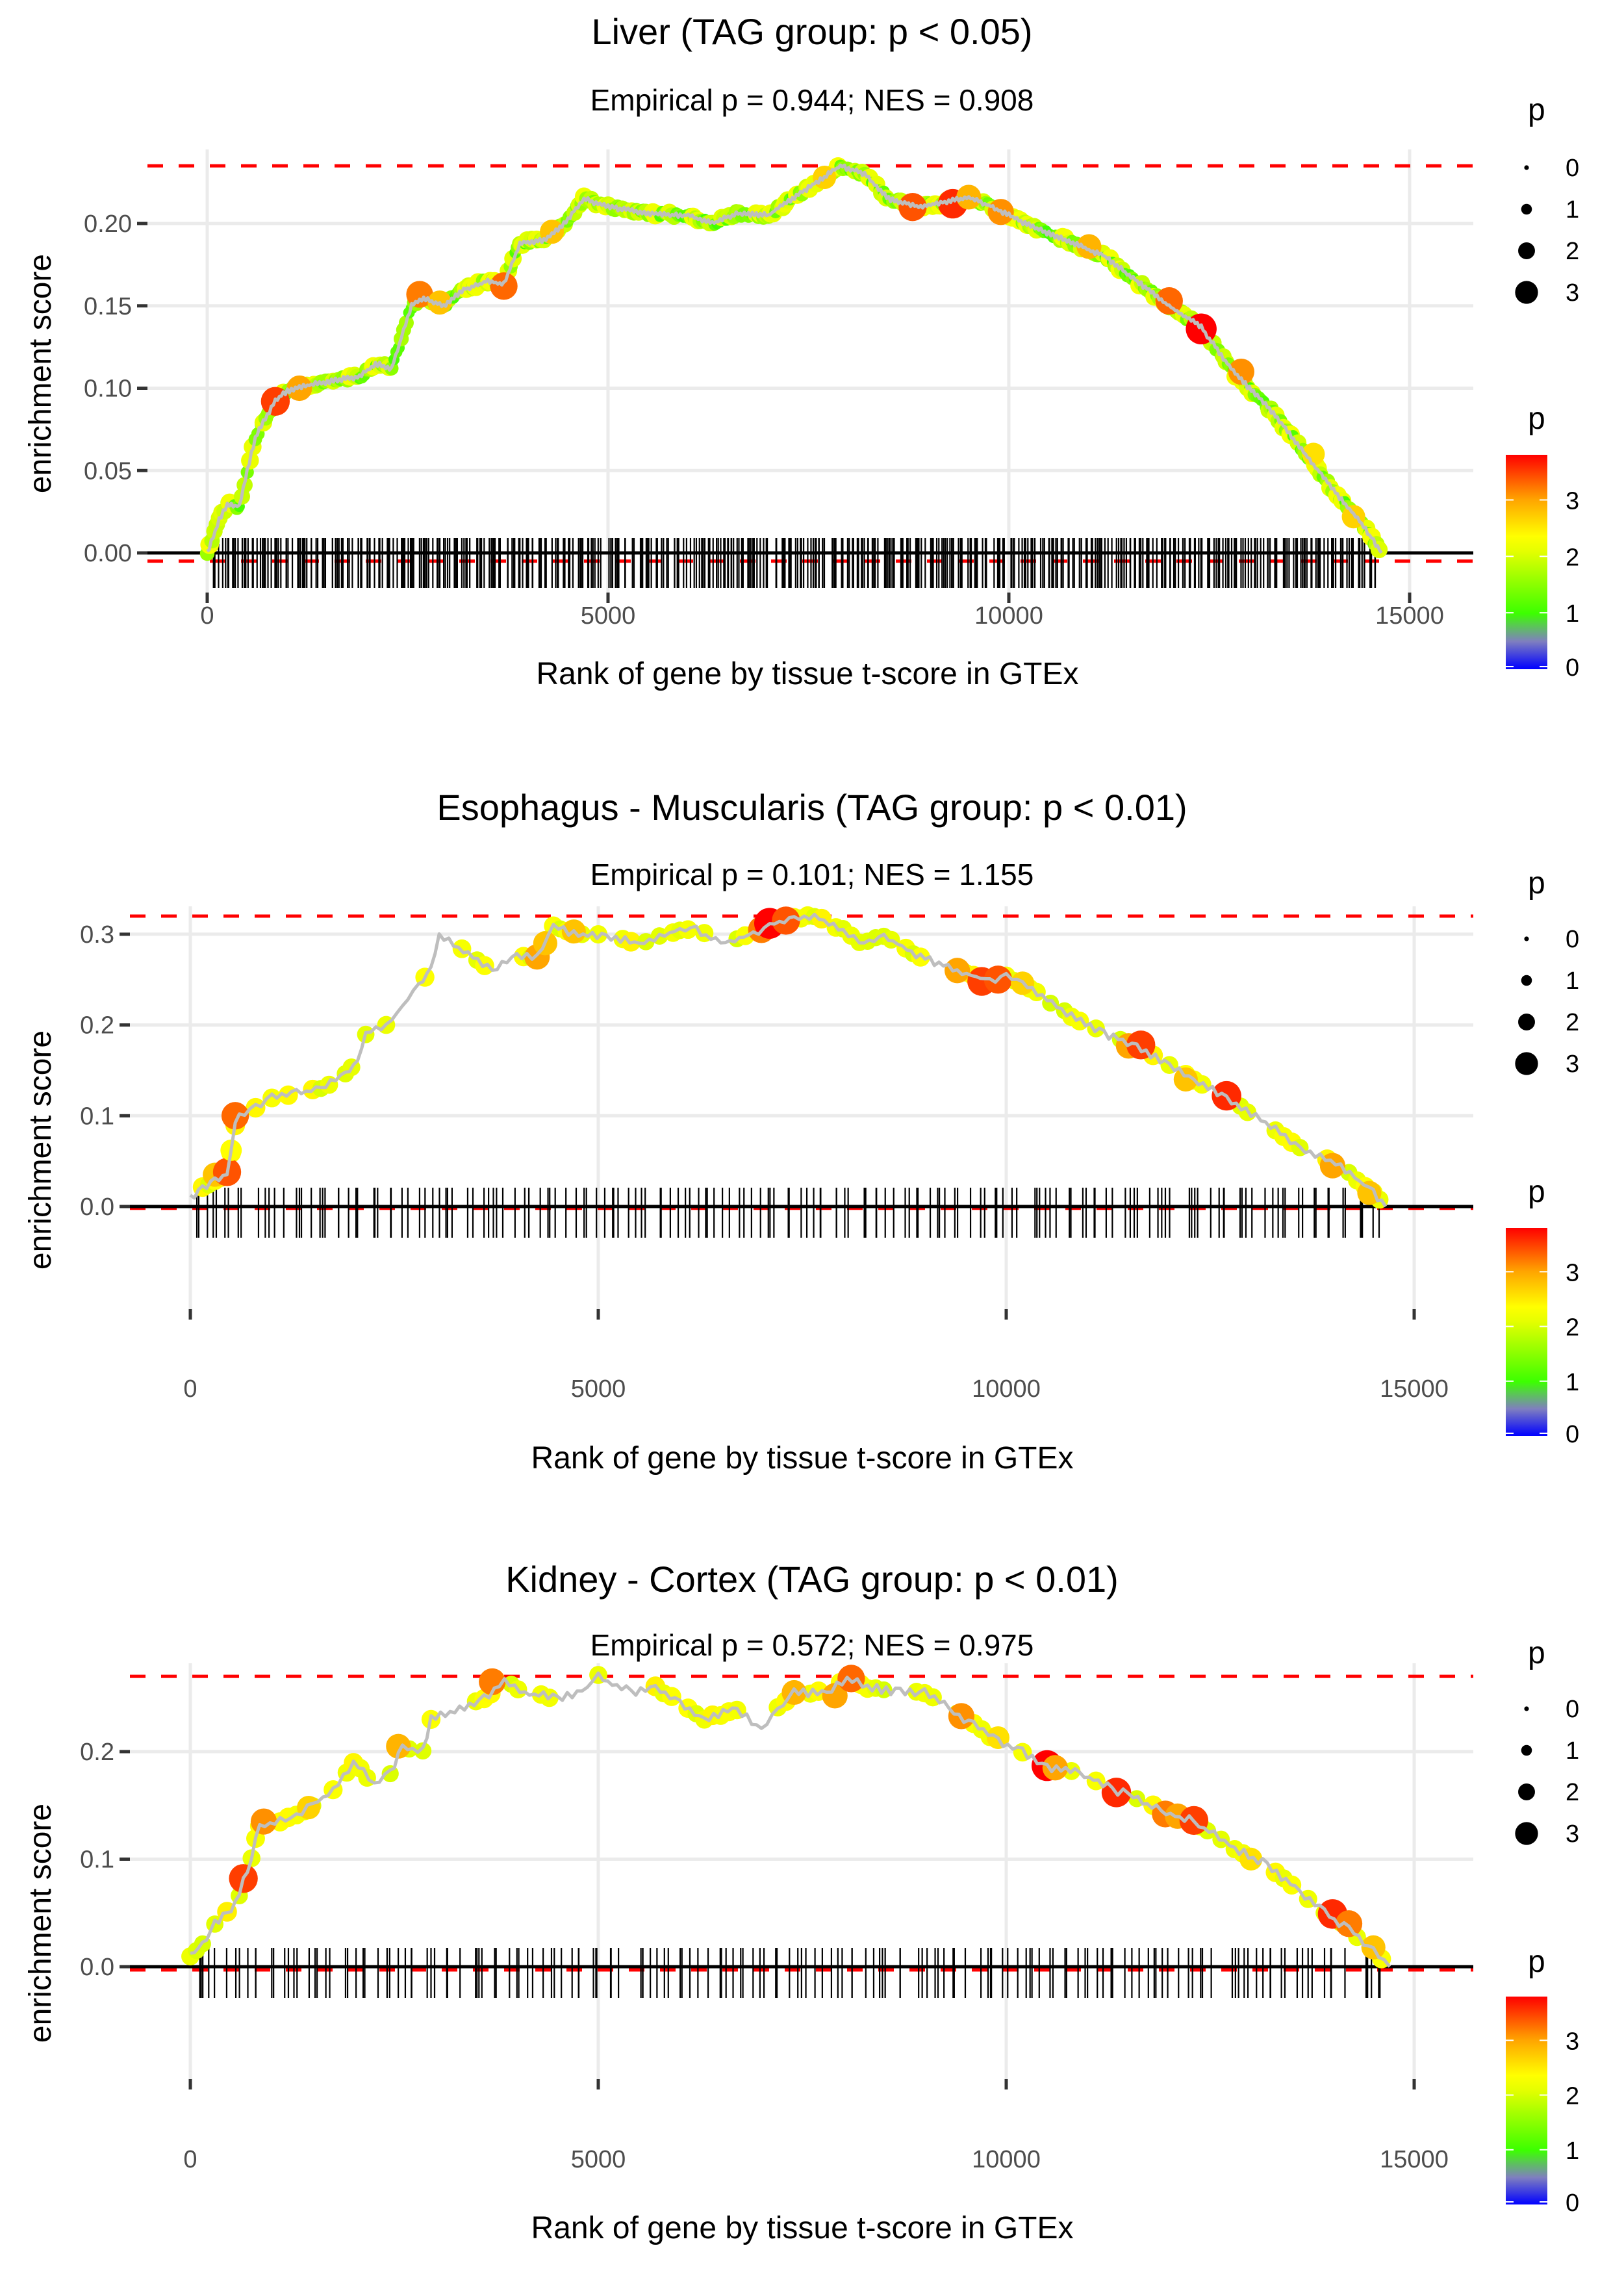  I want to click on chart-title: Kidney - Cortex (TAG group: p < 0.01), so click(812, 1579).